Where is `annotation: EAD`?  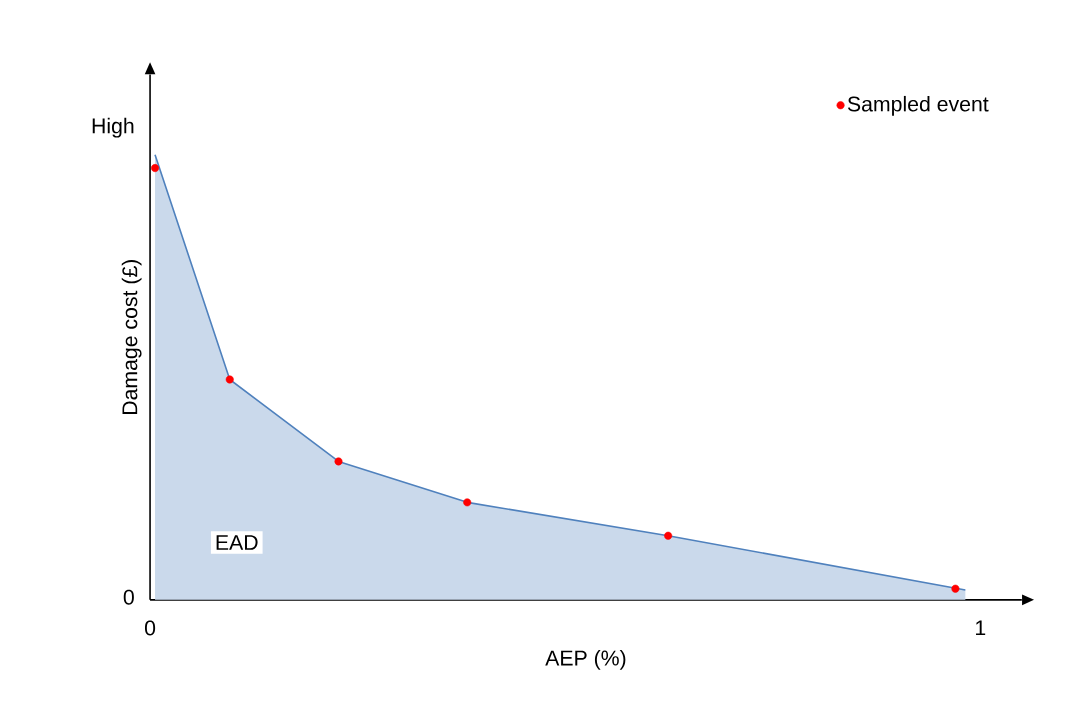 annotation: EAD is located at coordinates (237, 542).